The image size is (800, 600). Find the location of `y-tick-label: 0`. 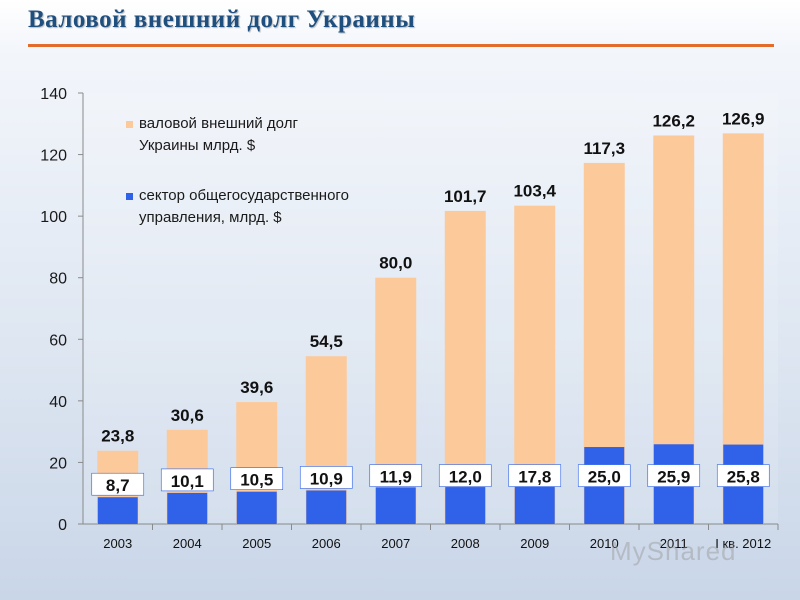

y-tick-label: 0 is located at coordinates (62, 525).